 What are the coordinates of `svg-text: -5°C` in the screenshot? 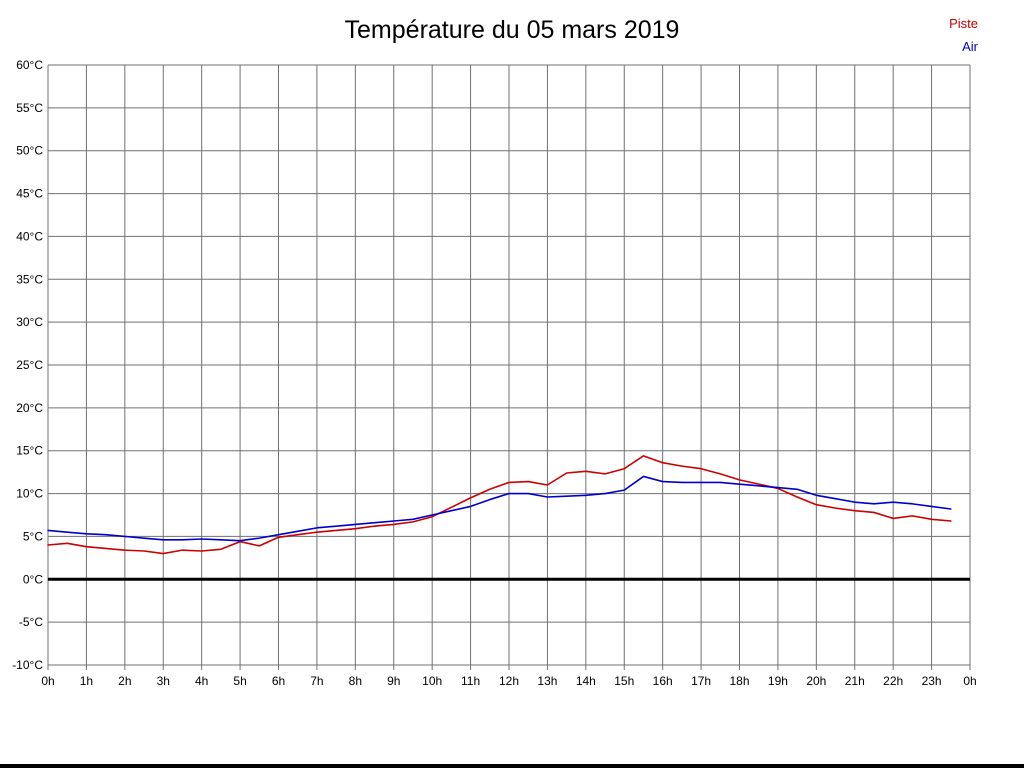 It's located at (31, 622).